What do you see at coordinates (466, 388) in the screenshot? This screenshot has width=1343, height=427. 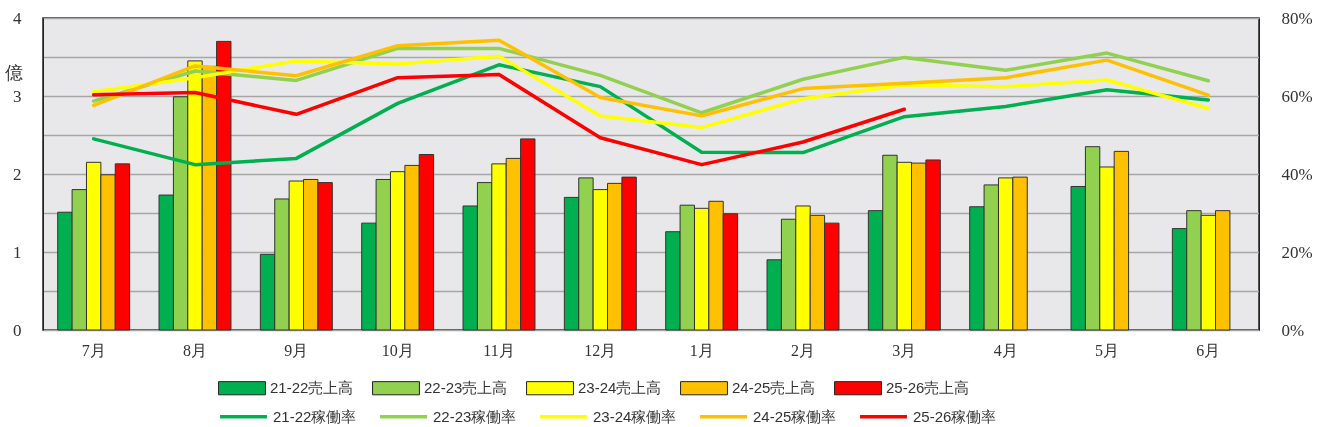 I see `legend-label: 22-23売上高` at bounding box center [466, 388].